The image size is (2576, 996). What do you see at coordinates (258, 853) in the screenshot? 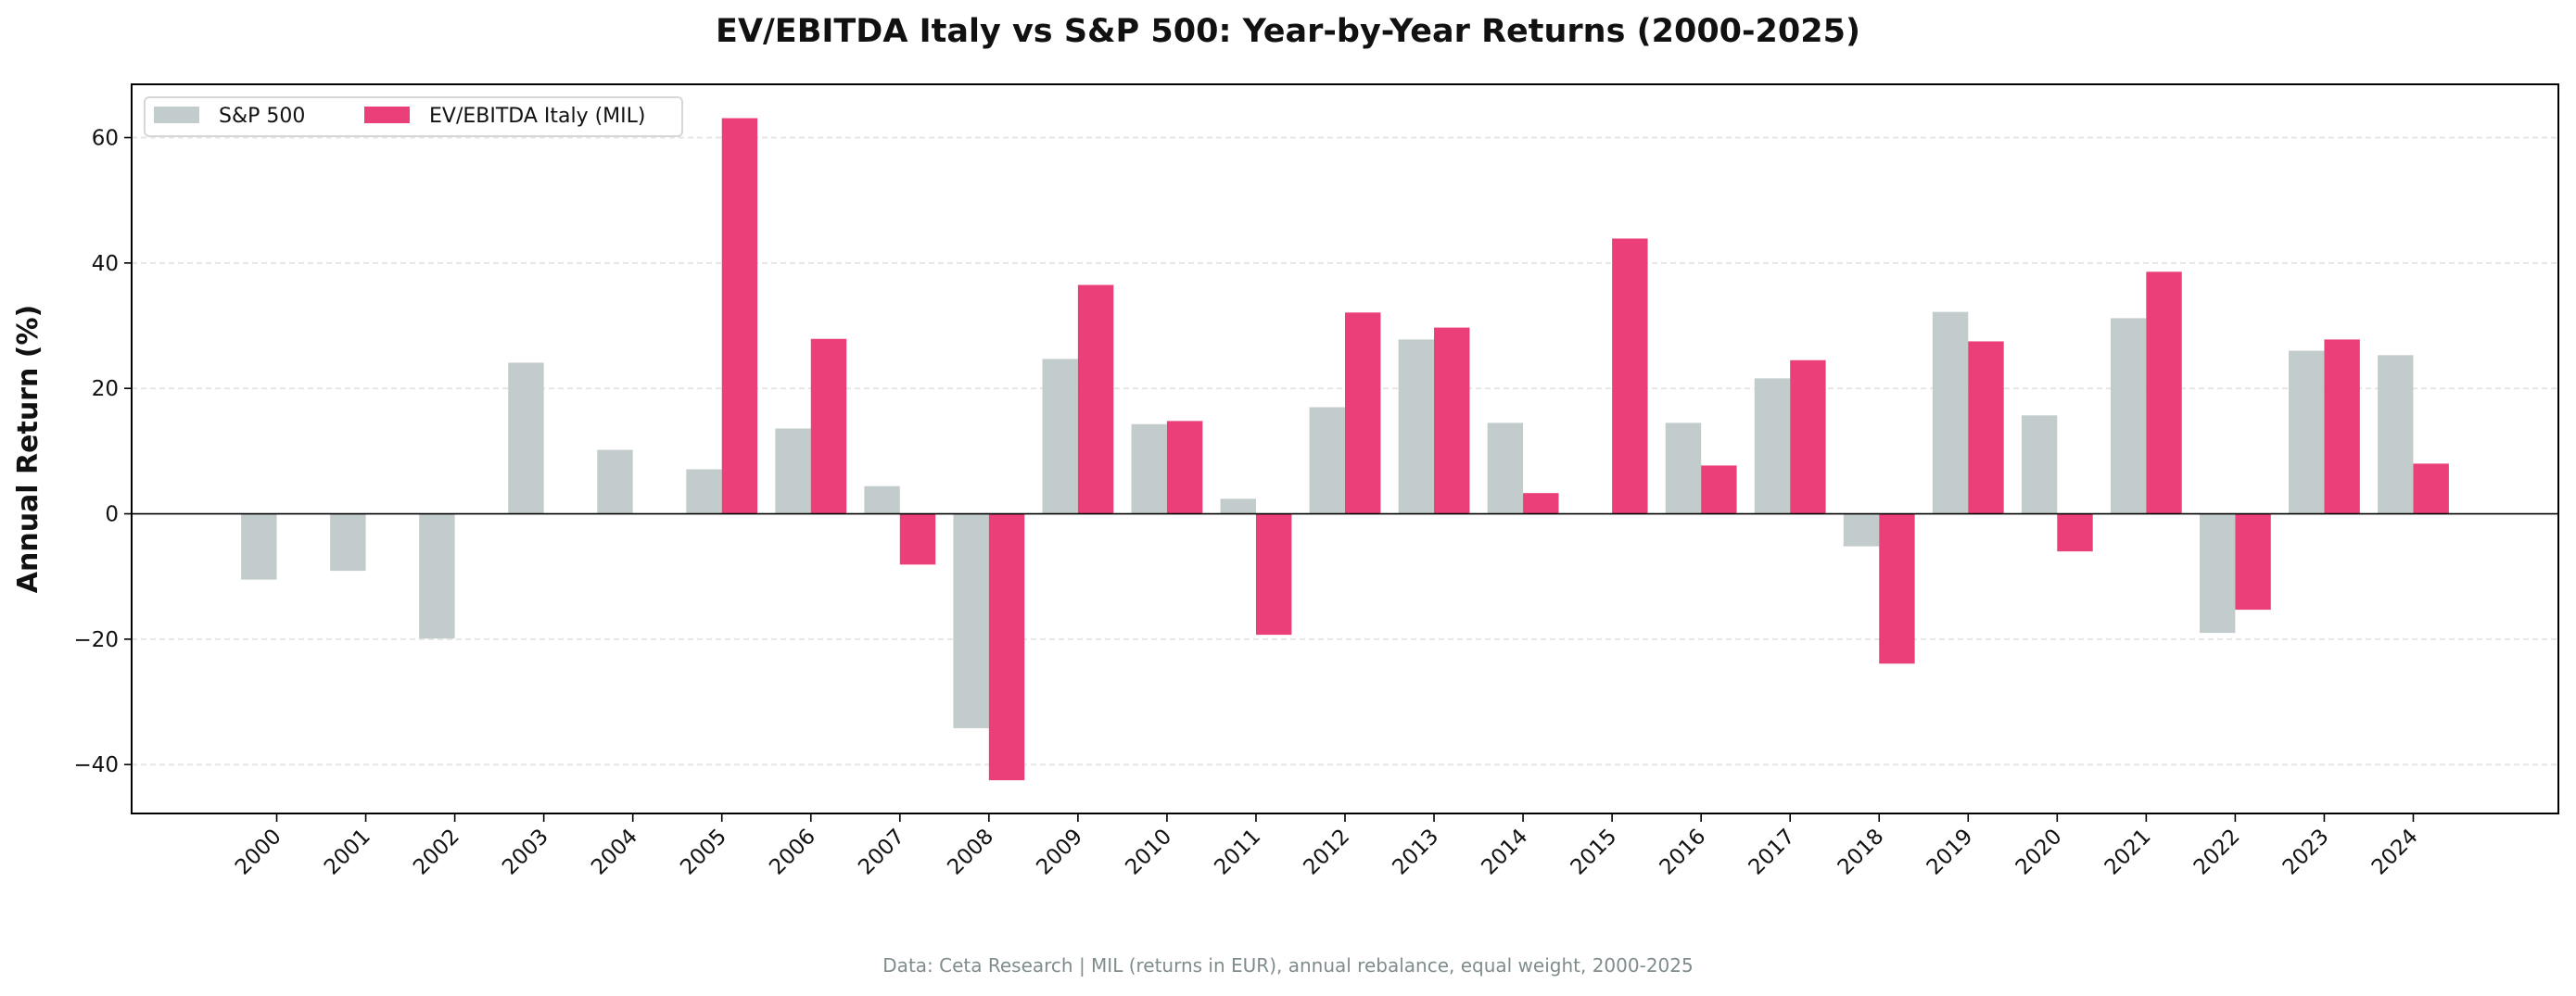
I see `x-tick-label: 2000` at bounding box center [258, 853].